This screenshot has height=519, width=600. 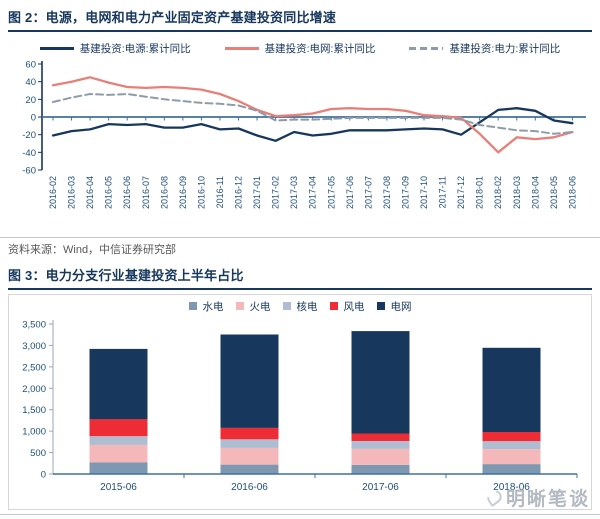 I want to click on legend-item-dianyuan: 基建投资:电源:累计同比, so click(x=115, y=48).